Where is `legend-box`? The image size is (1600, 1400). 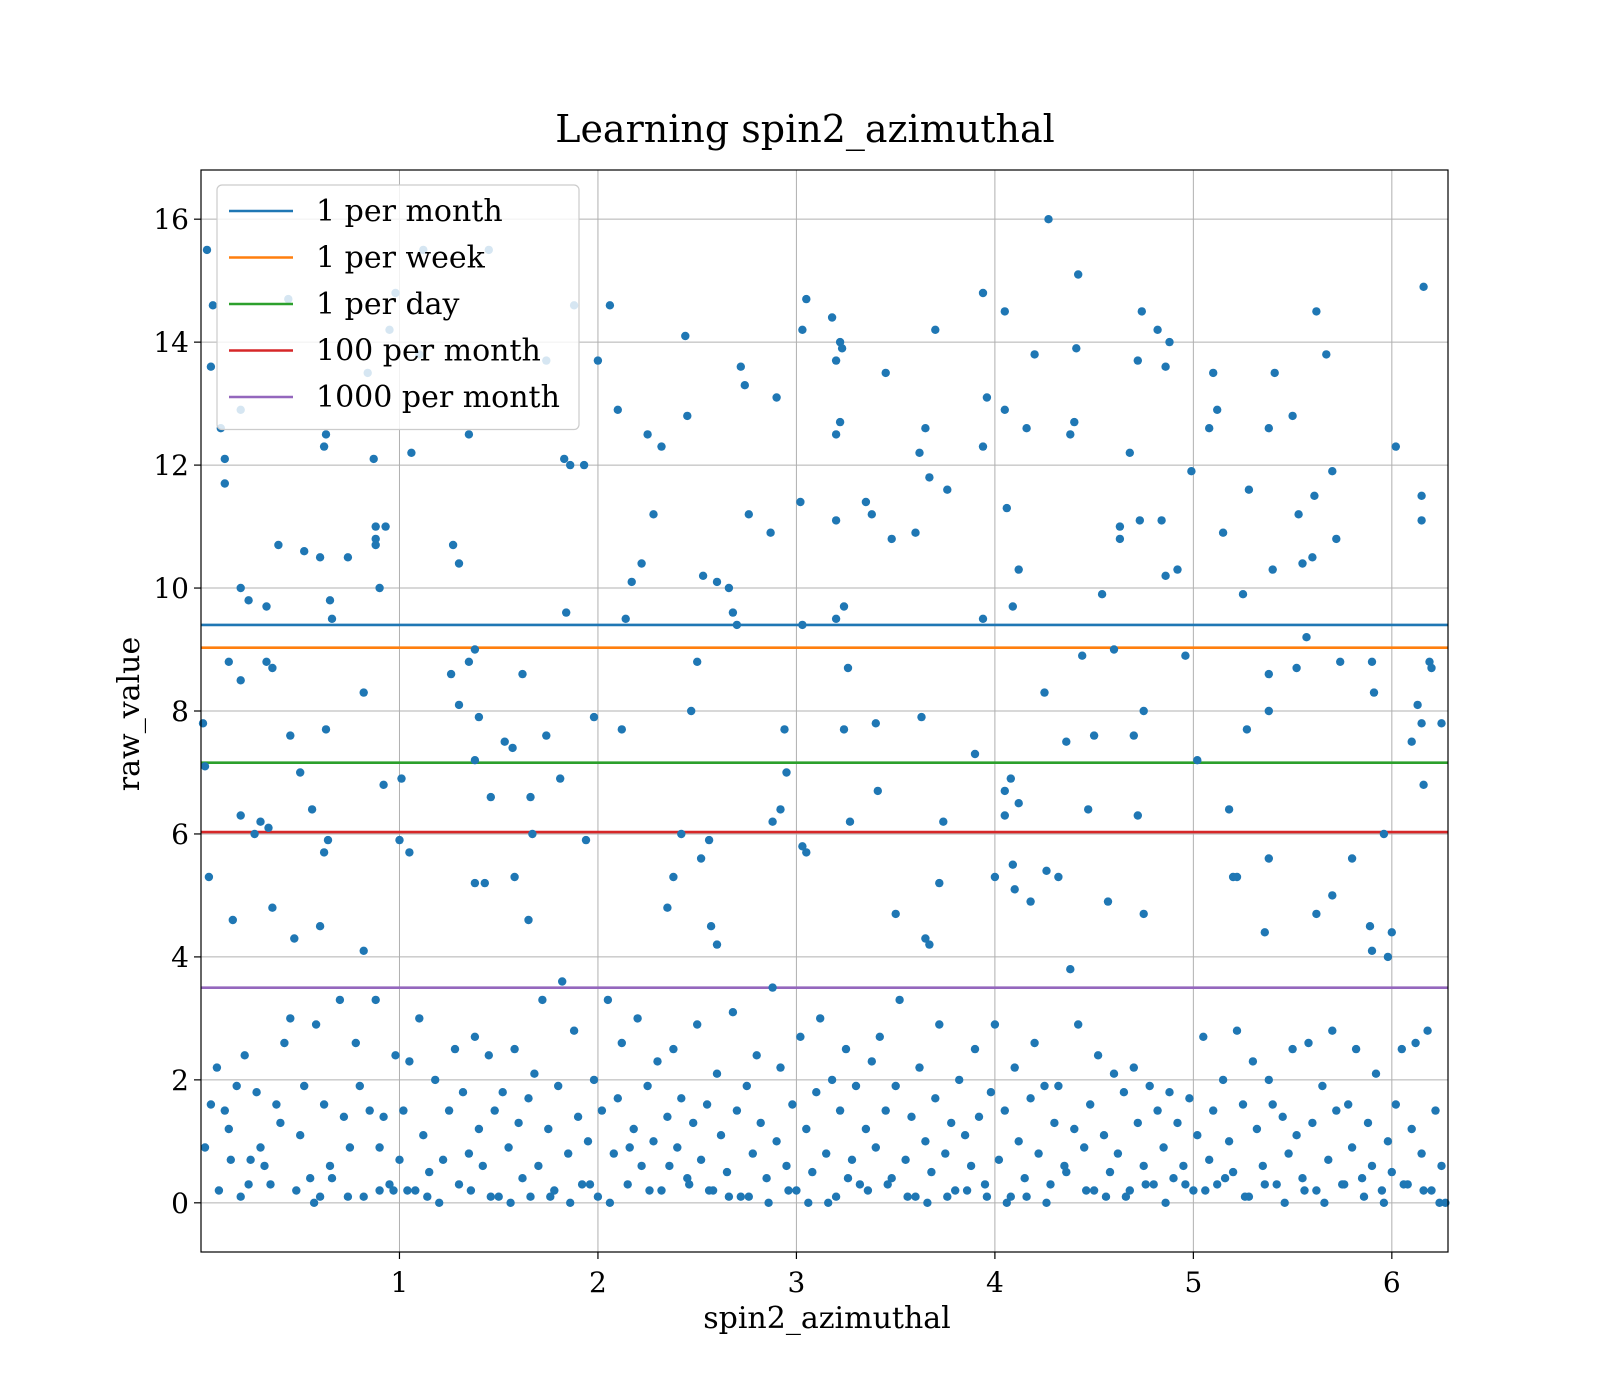
legend-box is located at coordinates (398, 307).